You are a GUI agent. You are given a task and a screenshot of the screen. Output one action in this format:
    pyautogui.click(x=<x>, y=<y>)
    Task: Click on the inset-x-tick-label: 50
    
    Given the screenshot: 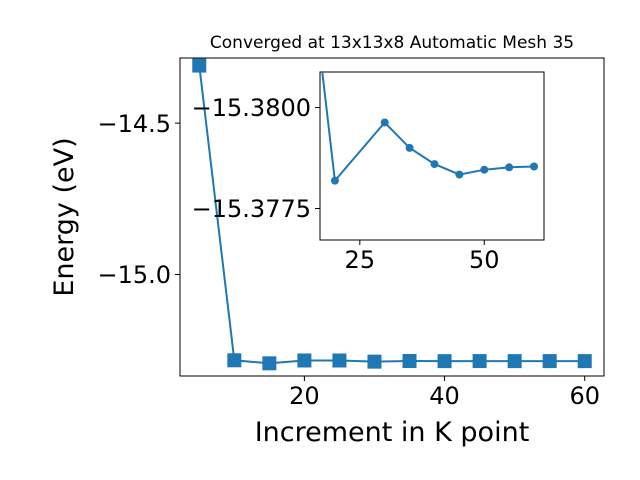 What is the action you would take?
    pyautogui.click(x=484, y=260)
    